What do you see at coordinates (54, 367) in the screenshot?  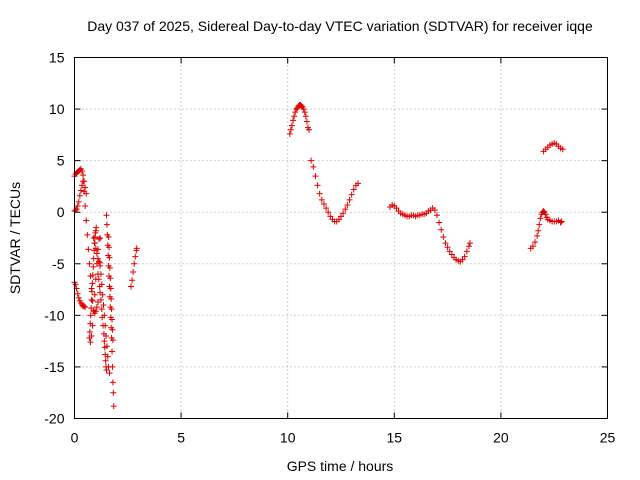 I see `y-tick-label: -15` at bounding box center [54, 367].